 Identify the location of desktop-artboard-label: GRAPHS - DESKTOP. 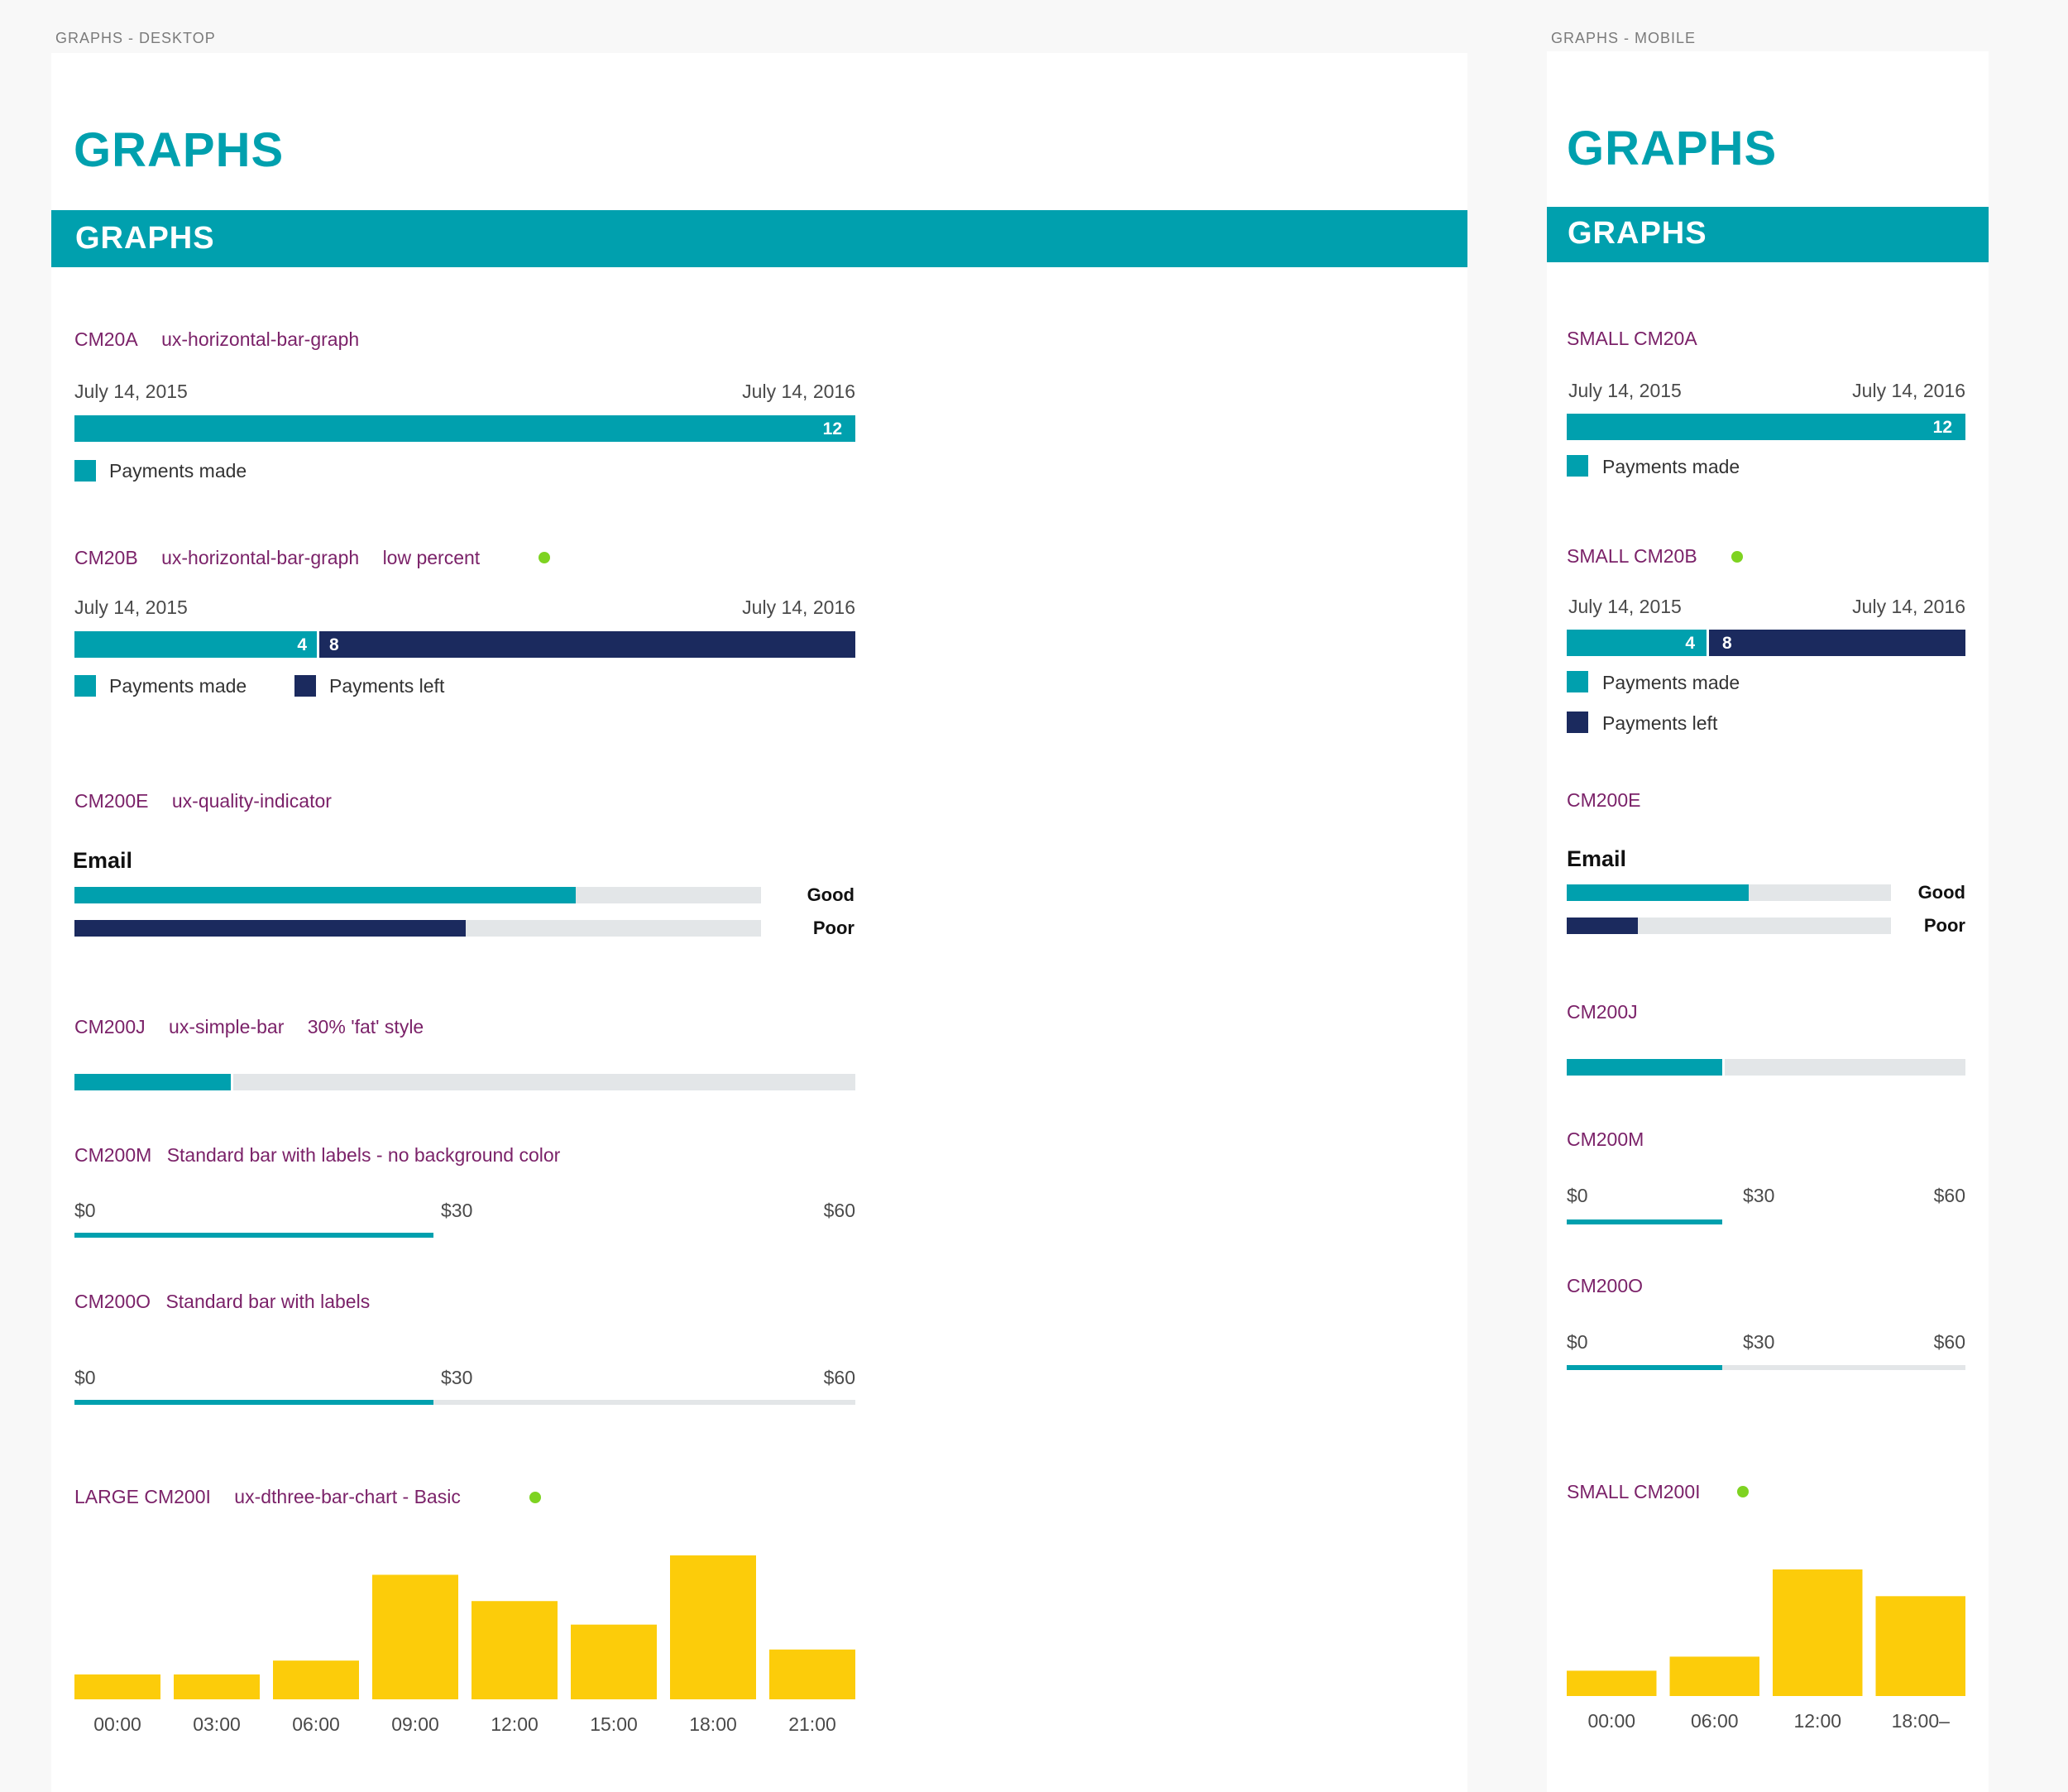
(135, 38).